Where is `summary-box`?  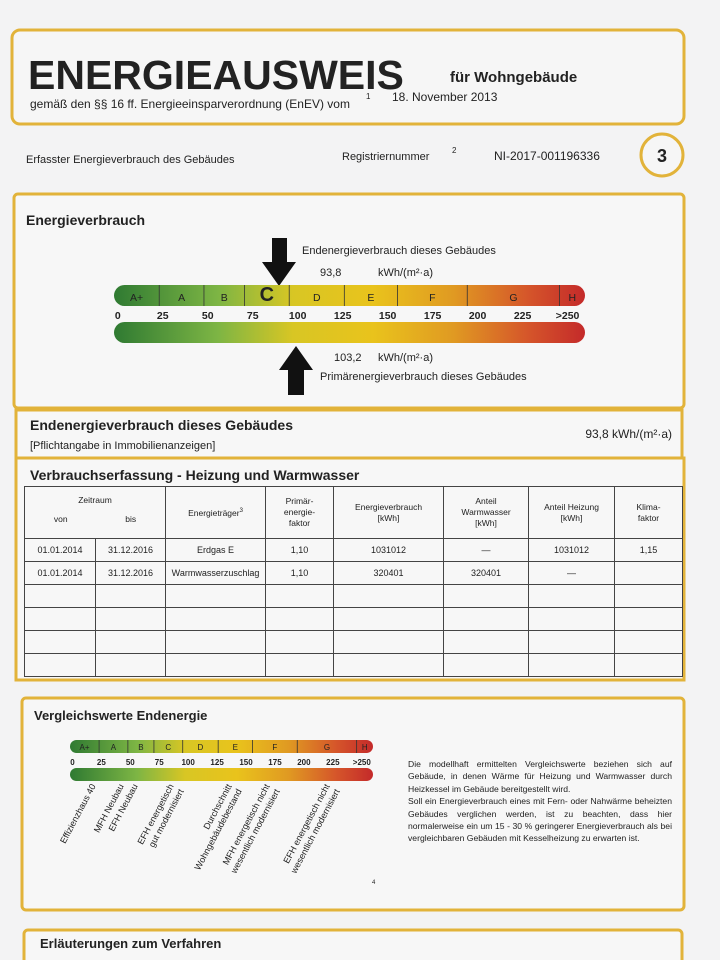
summary-box is located at coordinates (349, 434).